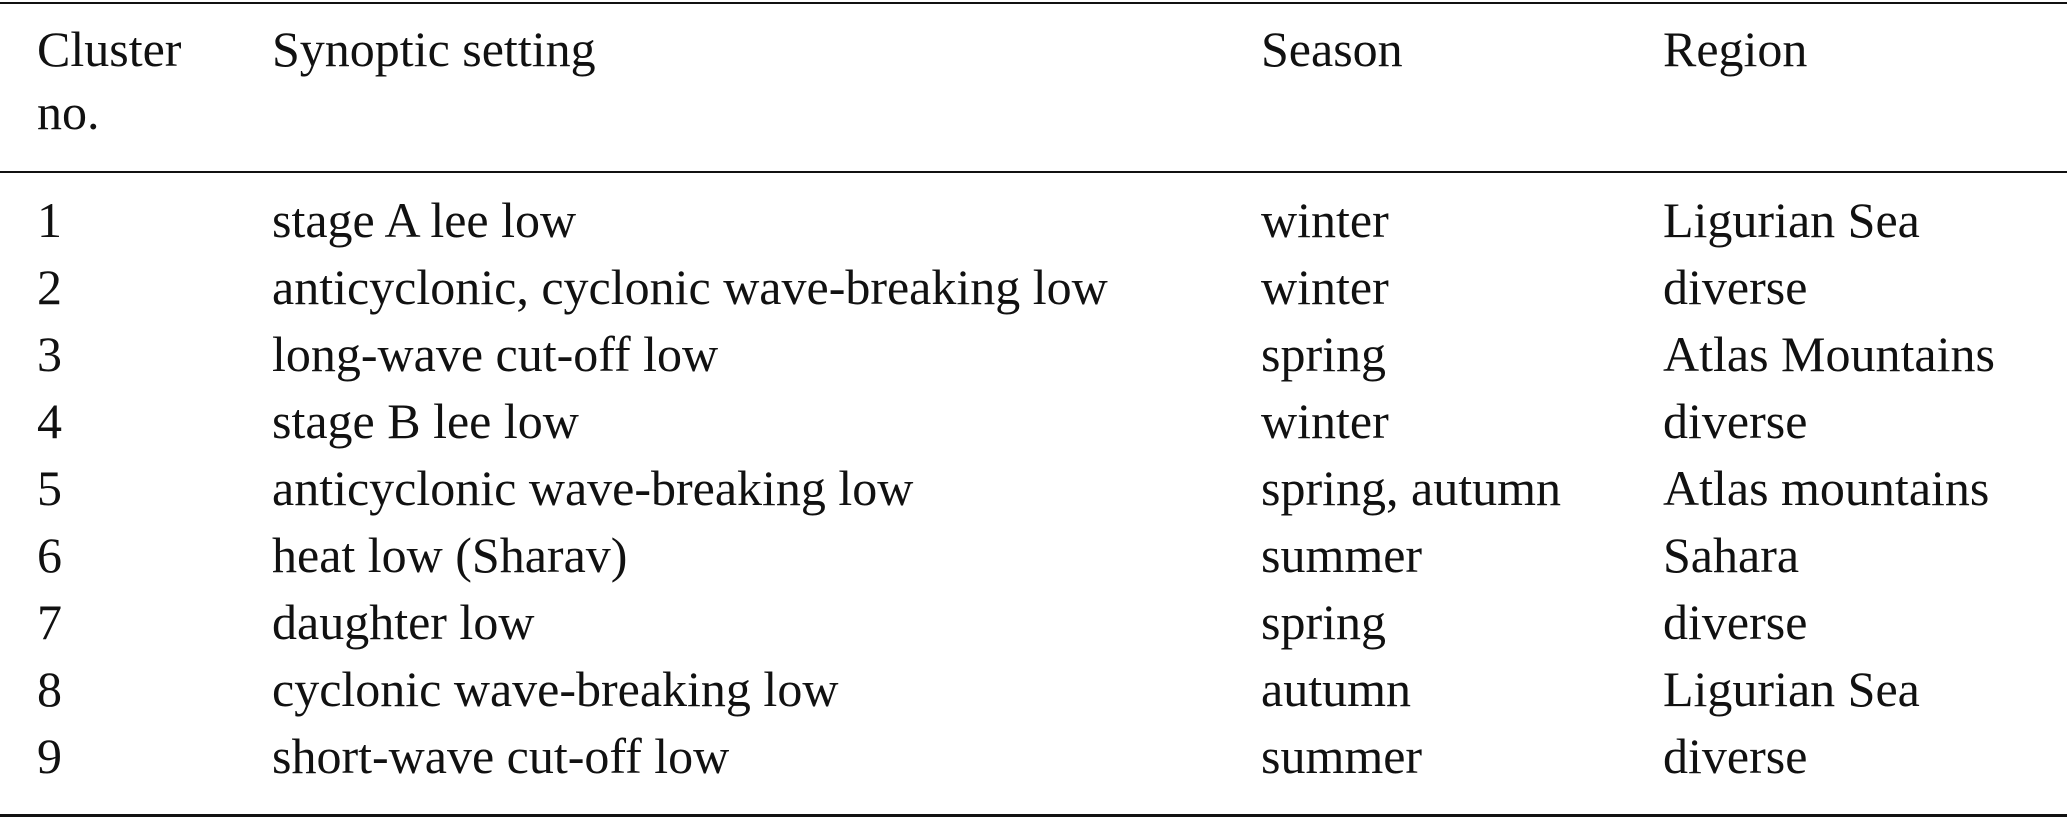 This screenshot has height=819, width=2067. I want to click on table-cell: stage A lee low, so click(424, 220).